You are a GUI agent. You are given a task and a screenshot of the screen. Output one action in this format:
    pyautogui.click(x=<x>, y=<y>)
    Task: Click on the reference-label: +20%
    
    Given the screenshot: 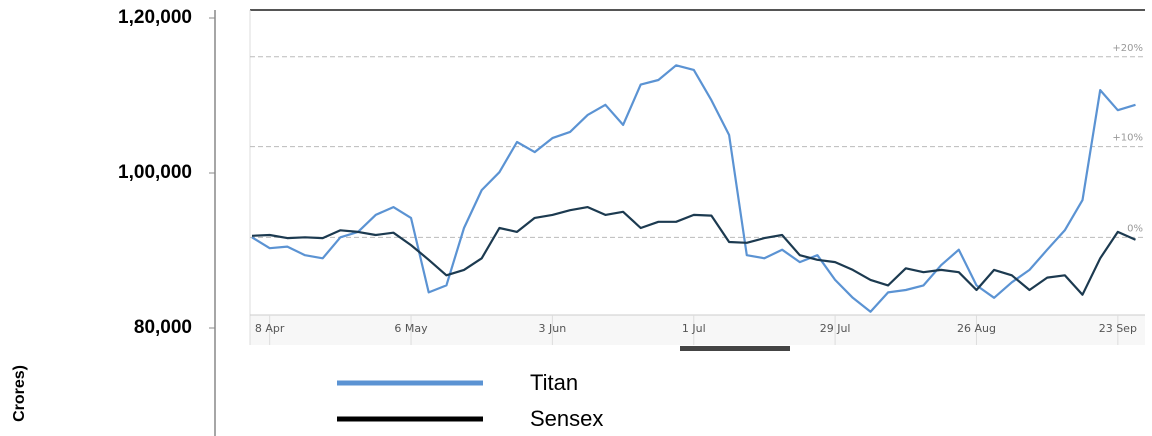 What is the action you would take?
    pyautogui.click(x=1127, y=48)
    